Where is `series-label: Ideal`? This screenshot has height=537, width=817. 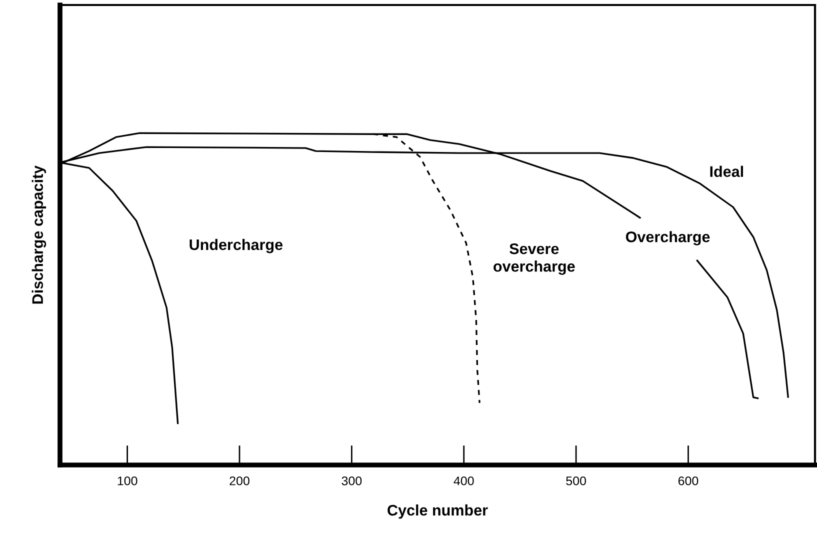
series-label: Ideal is located at coordinates (726, 171).